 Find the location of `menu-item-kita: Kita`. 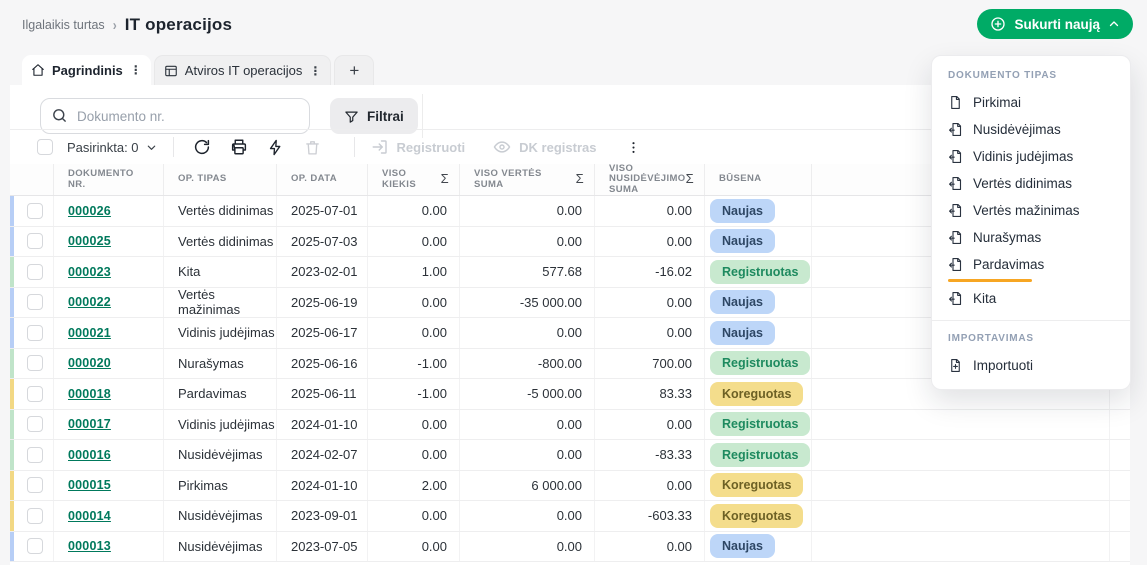

menu-item-kita: Kita is located at coordinates (1031, 298).